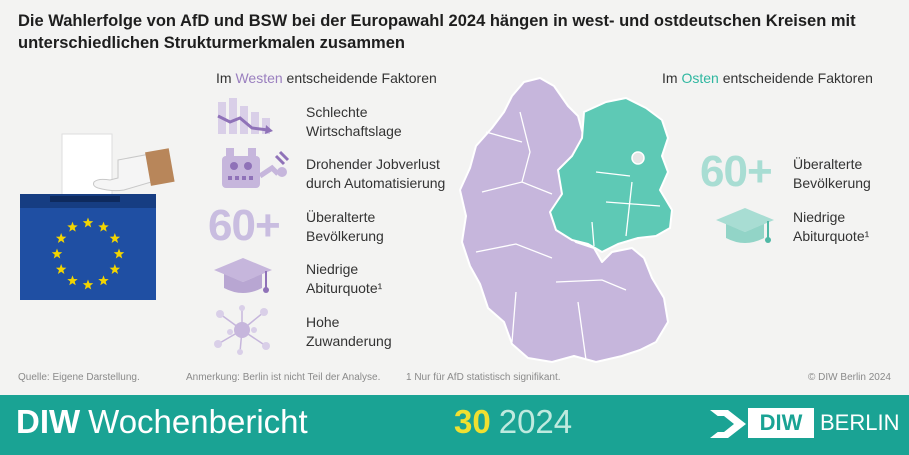 This screenshot has width=909, height=455. I want to click on germany-map, so click(566, 220).